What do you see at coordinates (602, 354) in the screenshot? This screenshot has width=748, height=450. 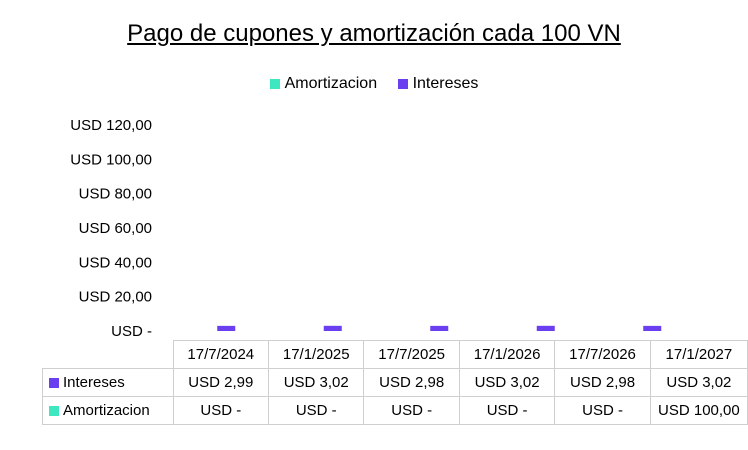 I see `category-label: 17/7/2026` at bounding box center [602, 354].